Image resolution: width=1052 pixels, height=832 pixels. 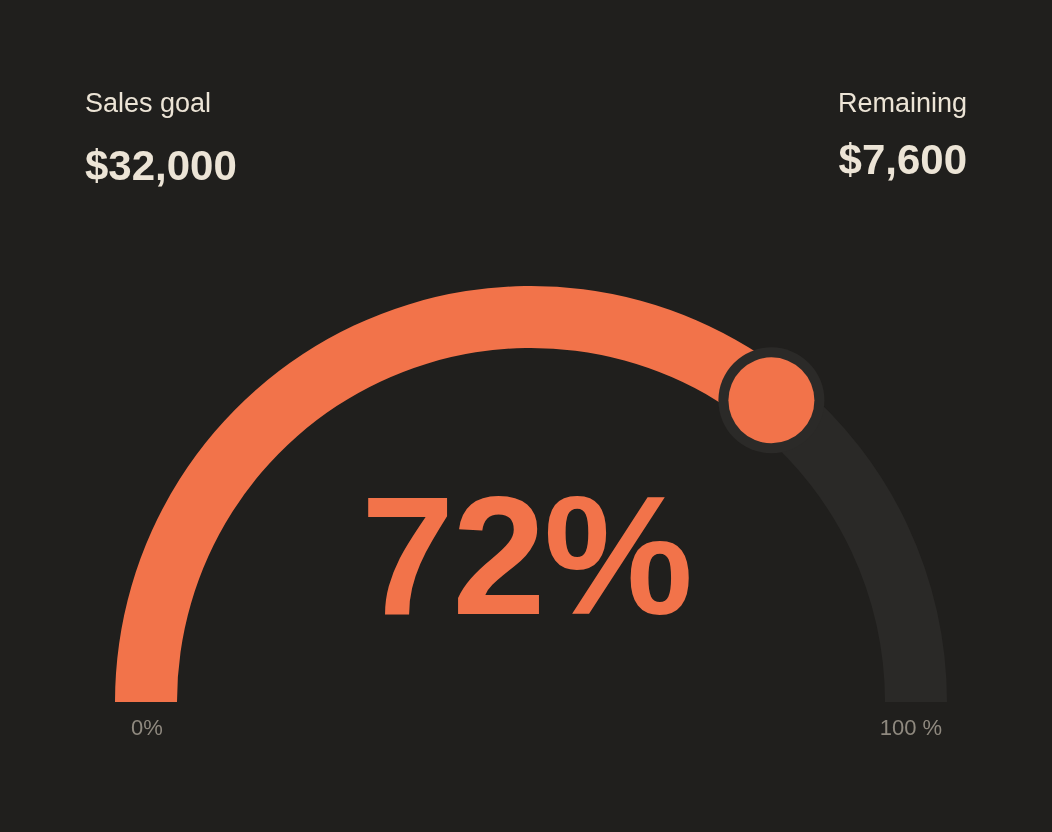 I want to click on text: 100 %, so click(x=911, y=728).